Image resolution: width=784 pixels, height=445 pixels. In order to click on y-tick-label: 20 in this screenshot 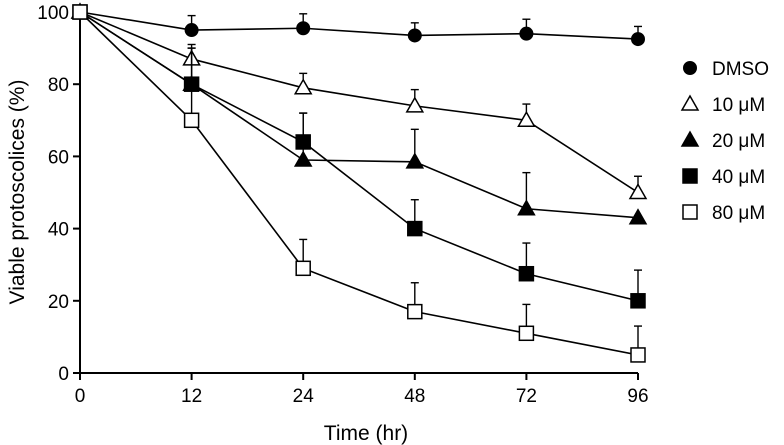, I will do `click(58, 302)`.